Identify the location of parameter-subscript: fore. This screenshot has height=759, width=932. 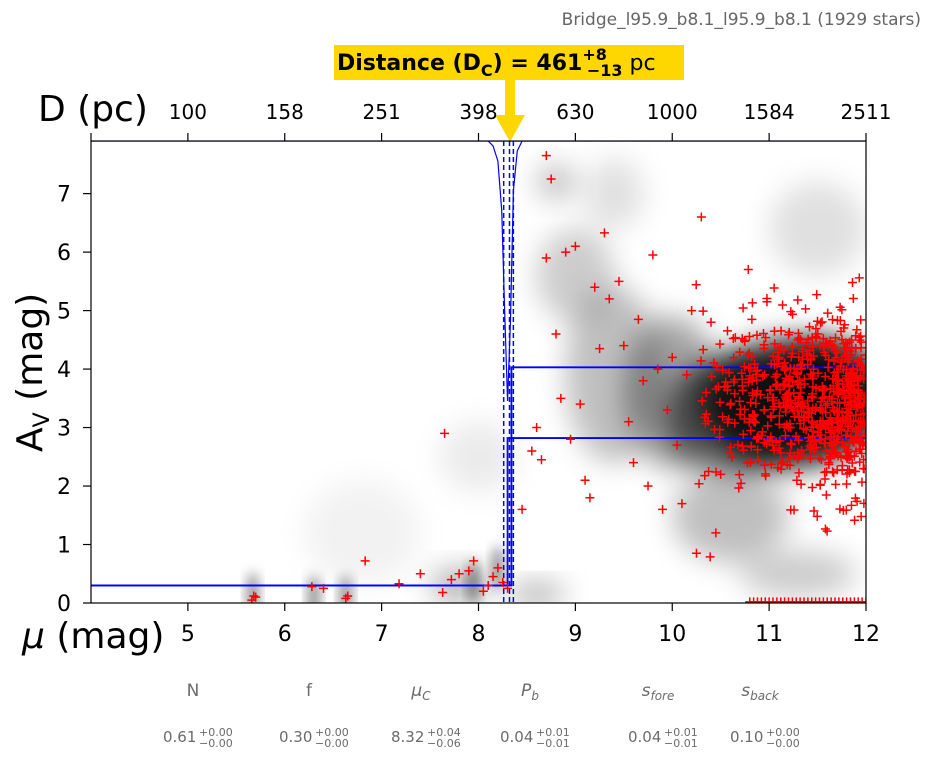
(662, 696).